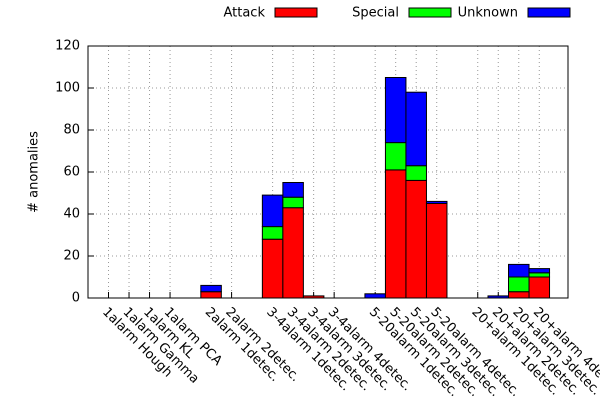 This screenshot has width=600, height=419. Describe the element at coordinates (488, 13) in the screenshot. I see `legend-label: Unknown` at that location.